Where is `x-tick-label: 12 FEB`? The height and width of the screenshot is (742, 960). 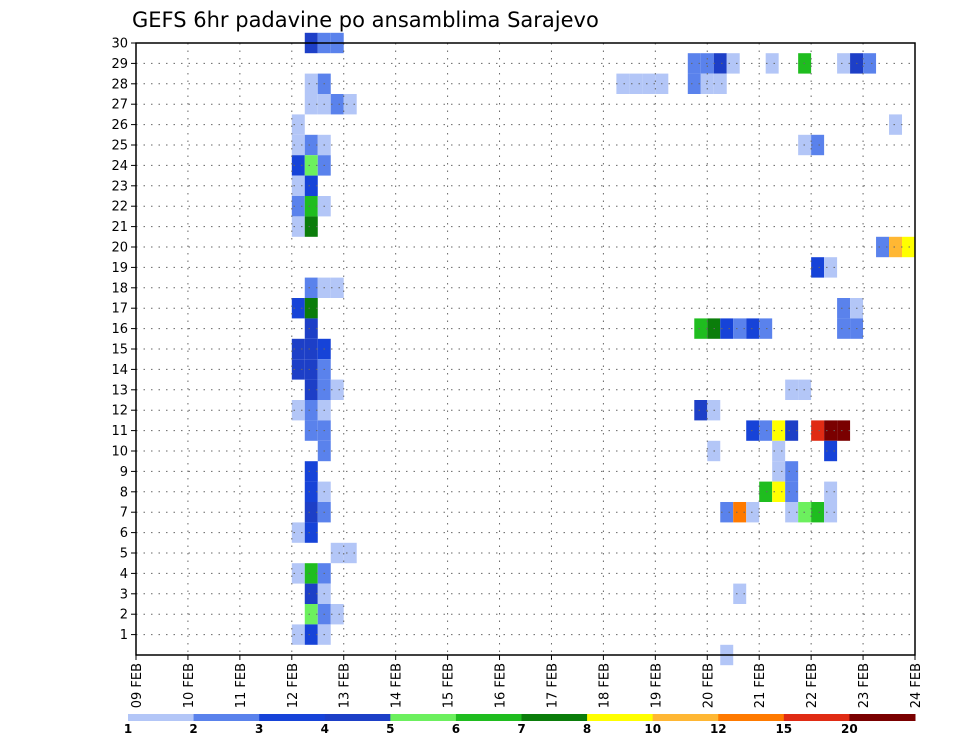
x-tick-label: 12 FEB is located at coordinates (293, 685).